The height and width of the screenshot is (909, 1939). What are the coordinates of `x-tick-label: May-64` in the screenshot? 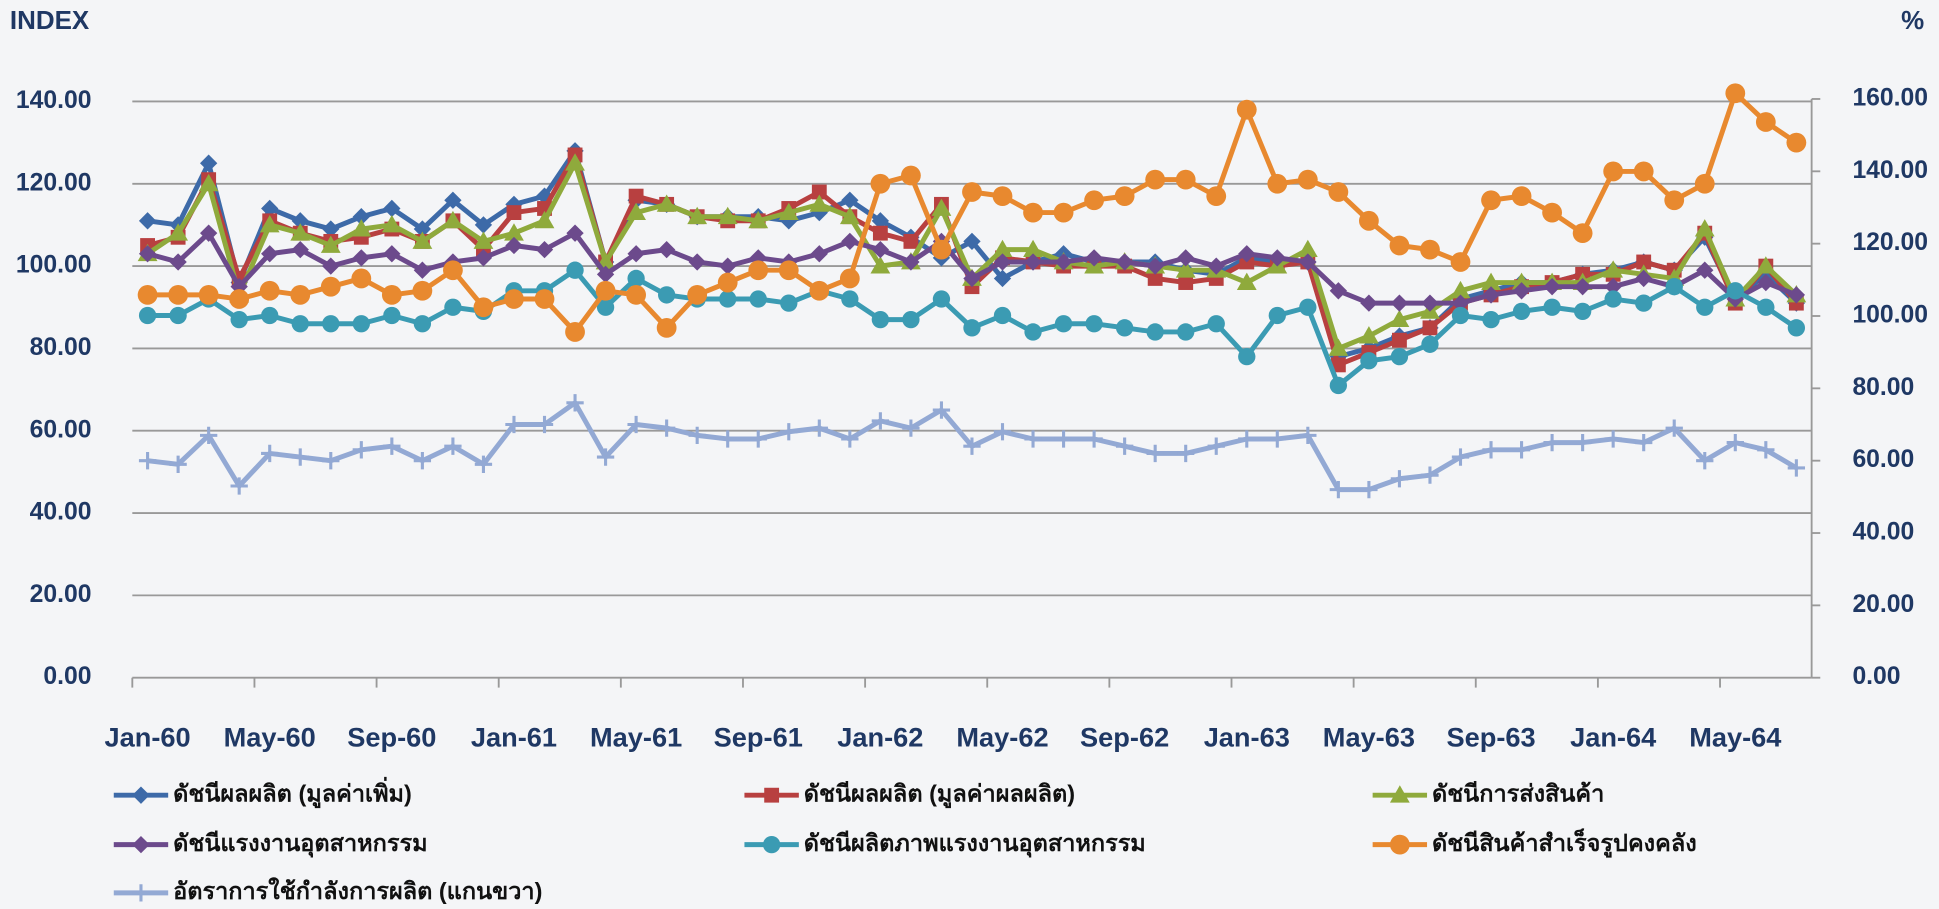 It's located at (1735, 737).